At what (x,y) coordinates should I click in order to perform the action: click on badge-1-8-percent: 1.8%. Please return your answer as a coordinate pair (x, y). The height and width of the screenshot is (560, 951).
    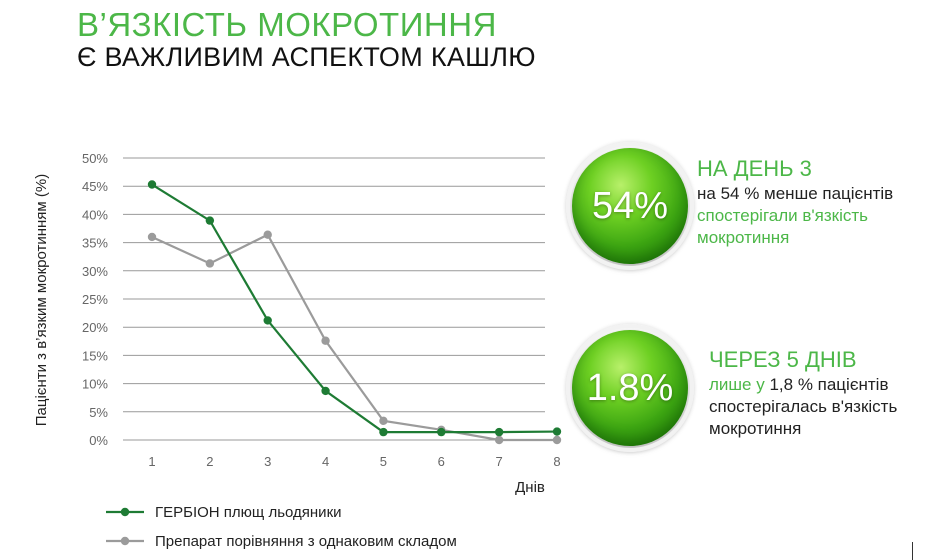
    Looking at the image, I should click on (630, 388).